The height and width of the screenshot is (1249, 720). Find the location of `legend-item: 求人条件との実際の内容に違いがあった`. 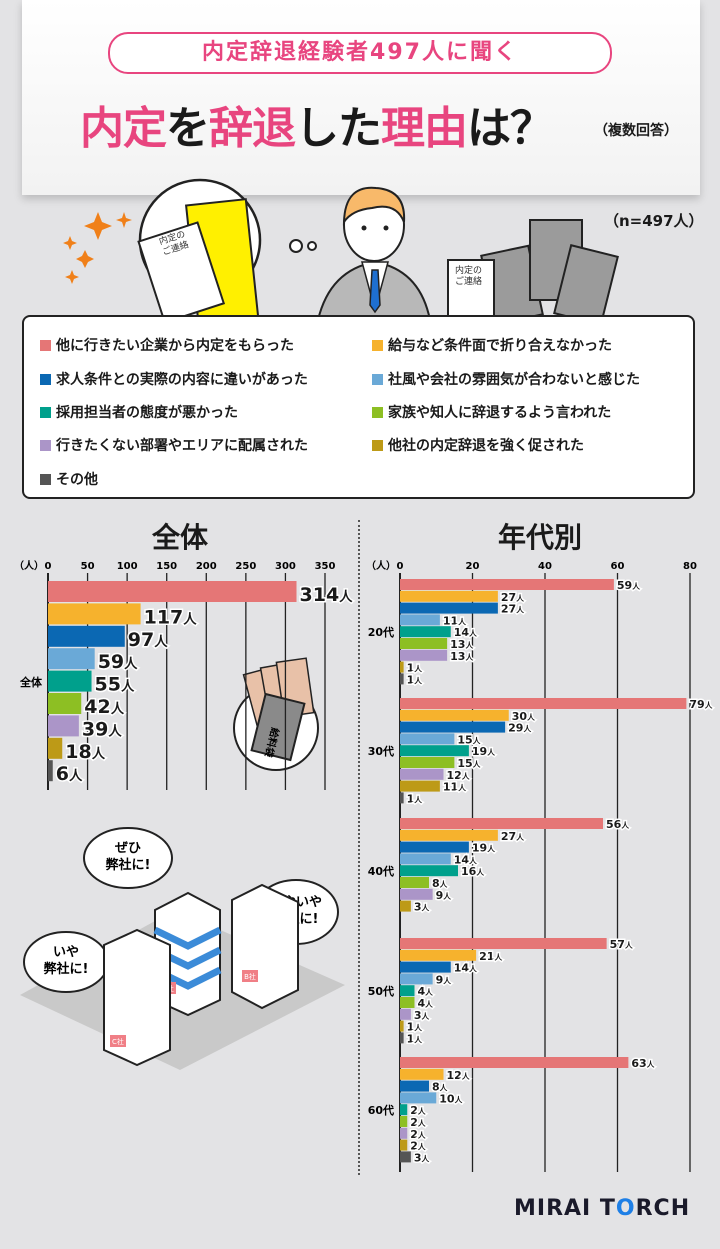

legend-item: 求人条件との実際の内容に違いがあった is located at coordinates (174, 379).